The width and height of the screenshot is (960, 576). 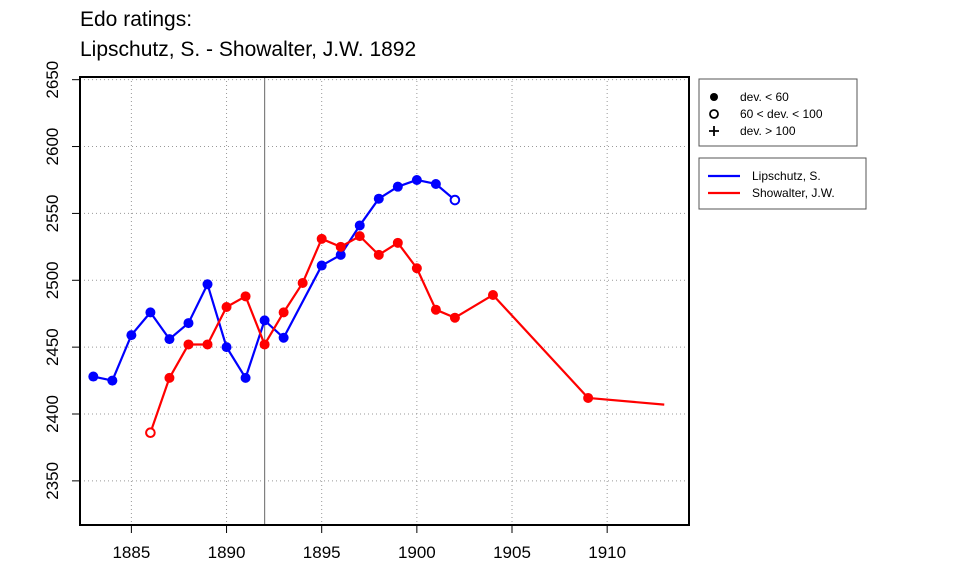 I want to click on symbol-legend-box, so click(x=778, y=112).